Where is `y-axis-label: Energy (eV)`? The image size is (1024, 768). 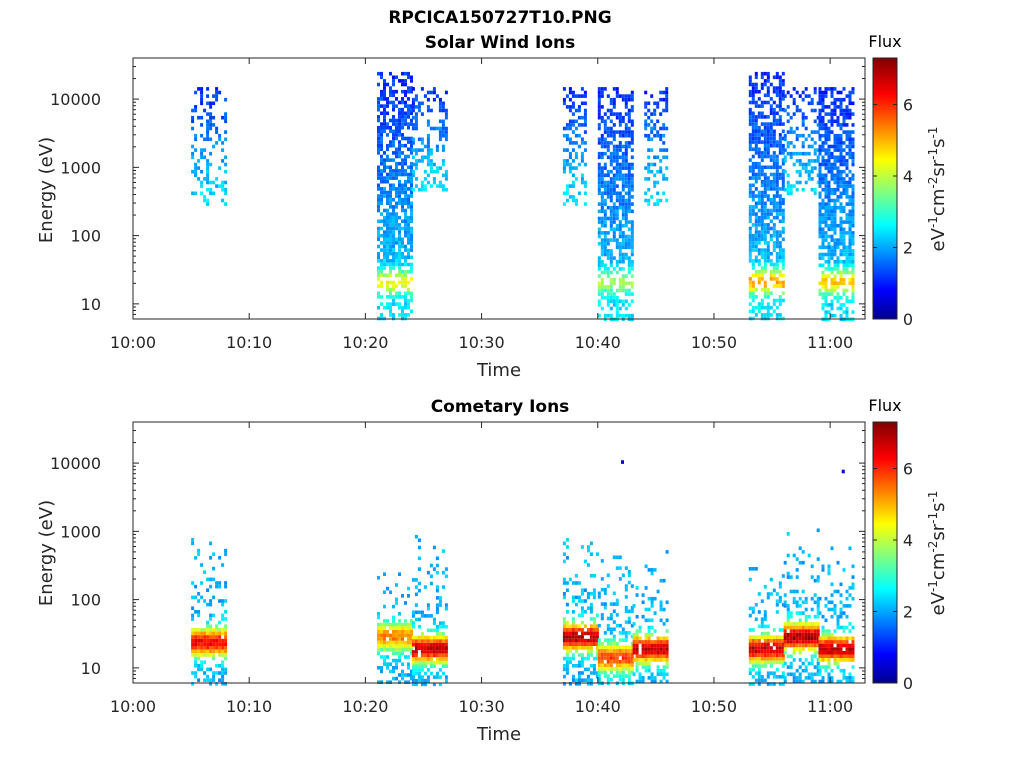 y-axis-label: Energy (eV) is located at coordinates (46, 553).